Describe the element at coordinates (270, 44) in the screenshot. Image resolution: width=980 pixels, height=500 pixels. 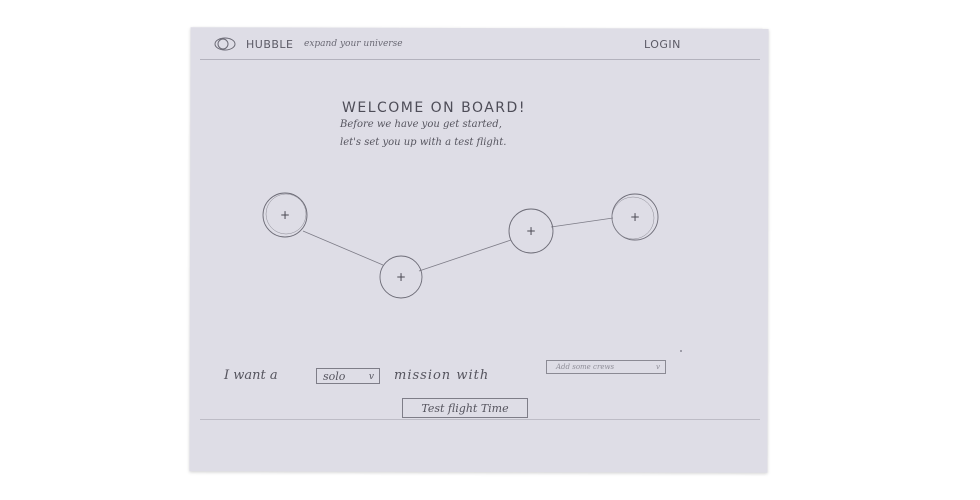
I see `brand-name: HUBBLE` at that location.